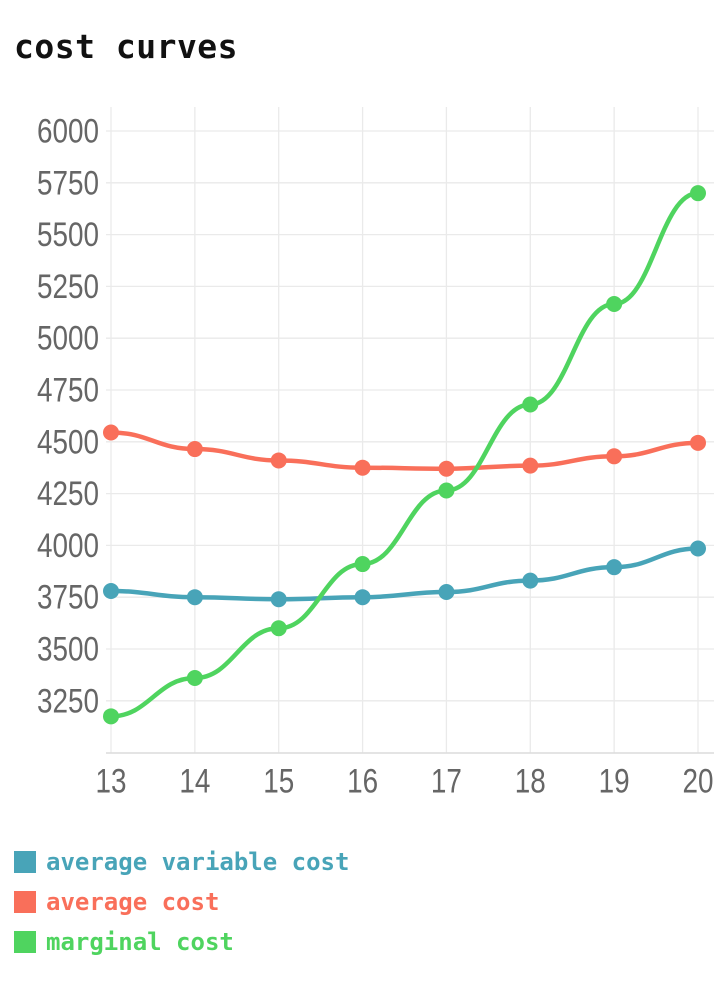 This screenshot has width=720, height=990. I want to click on y-tick-label: 5750, so click(68, 183).